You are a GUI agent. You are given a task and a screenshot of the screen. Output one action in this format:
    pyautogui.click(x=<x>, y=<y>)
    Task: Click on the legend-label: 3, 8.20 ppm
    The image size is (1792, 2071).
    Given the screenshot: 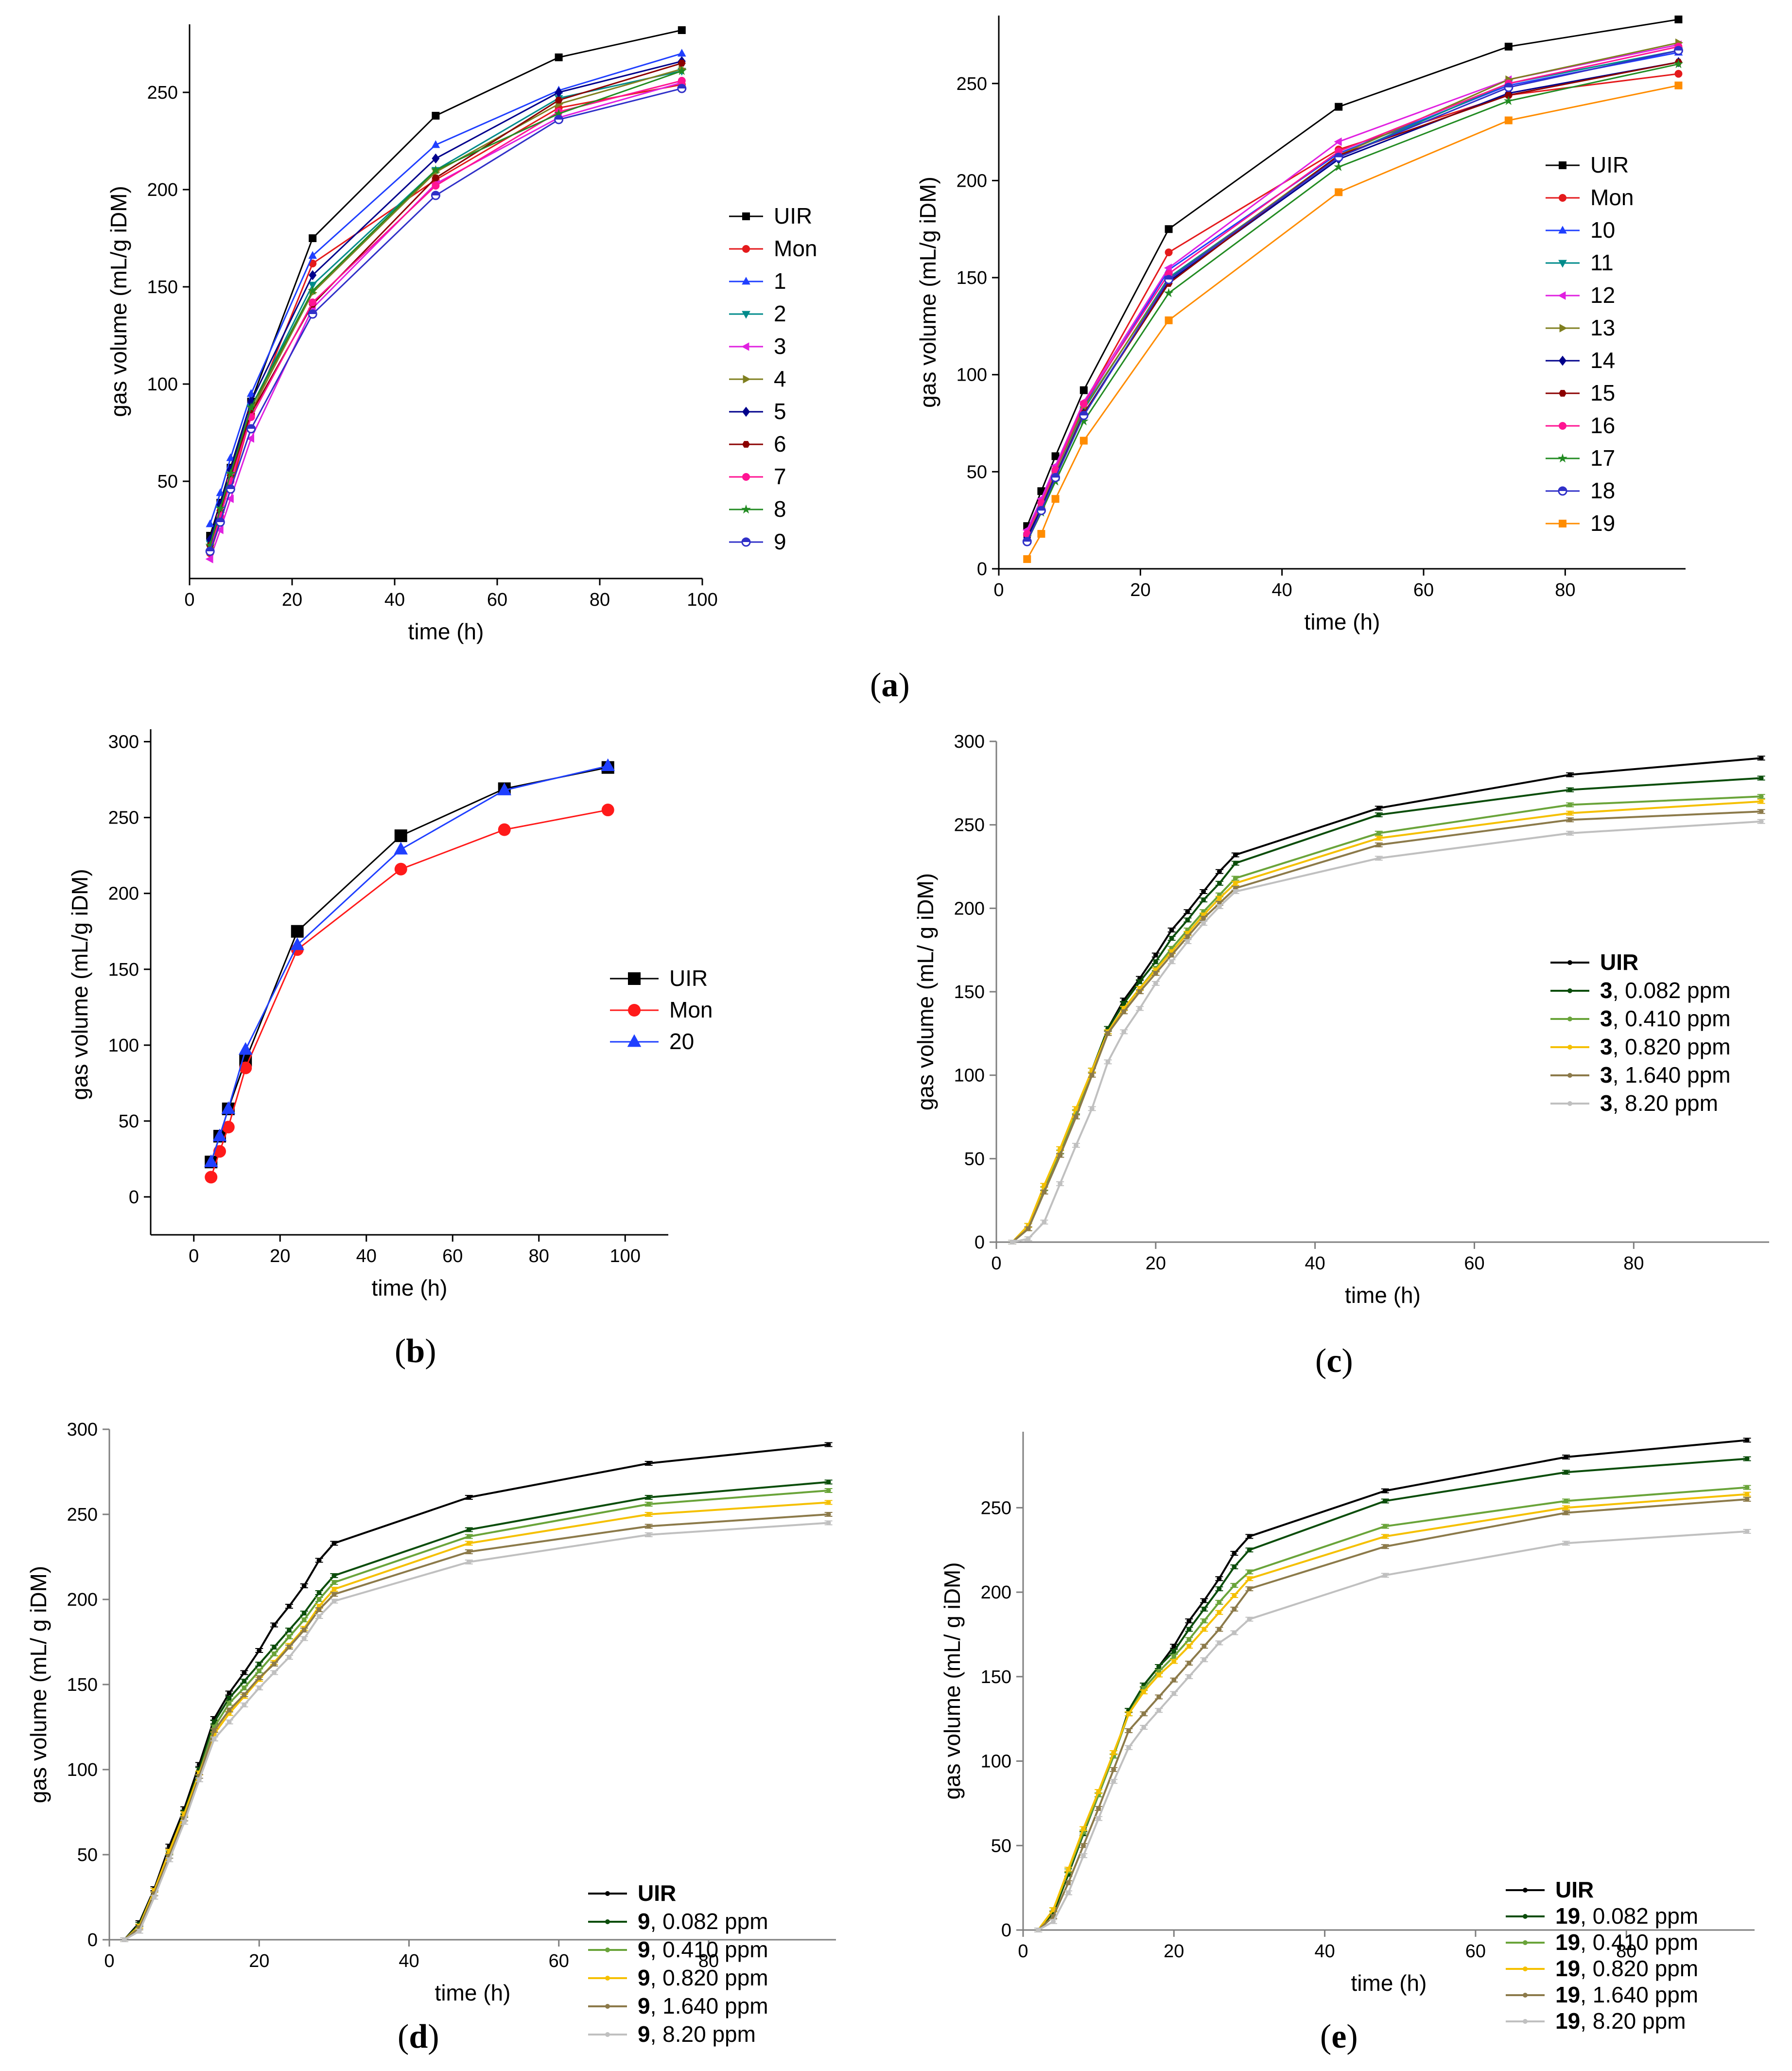 What is the action you would take?
    pyautogui.click(x=1659, y=1103)
    